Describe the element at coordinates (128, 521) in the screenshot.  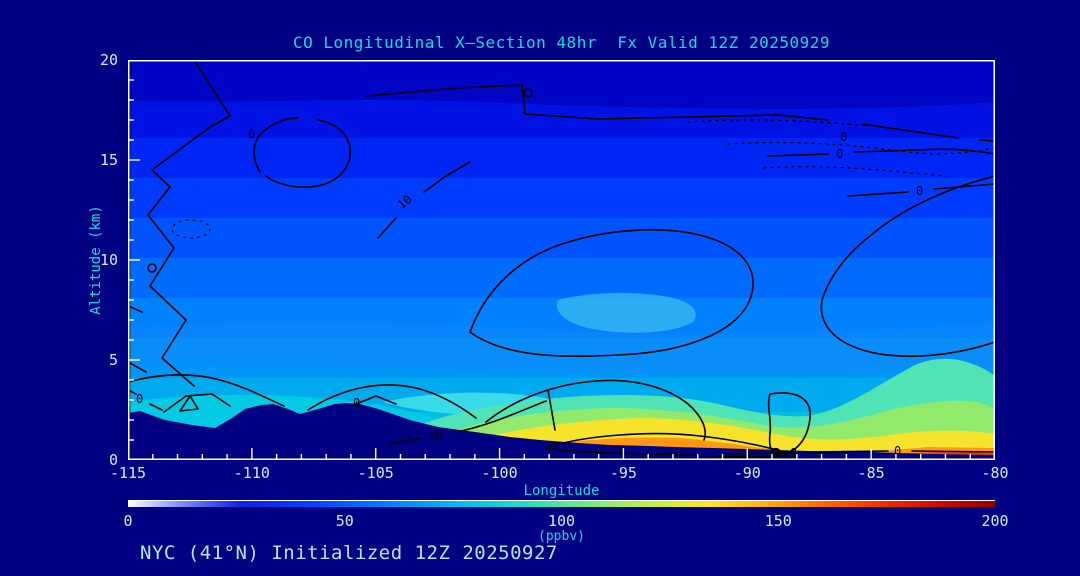
I see `colorbar-tick-label: 0` at that location.